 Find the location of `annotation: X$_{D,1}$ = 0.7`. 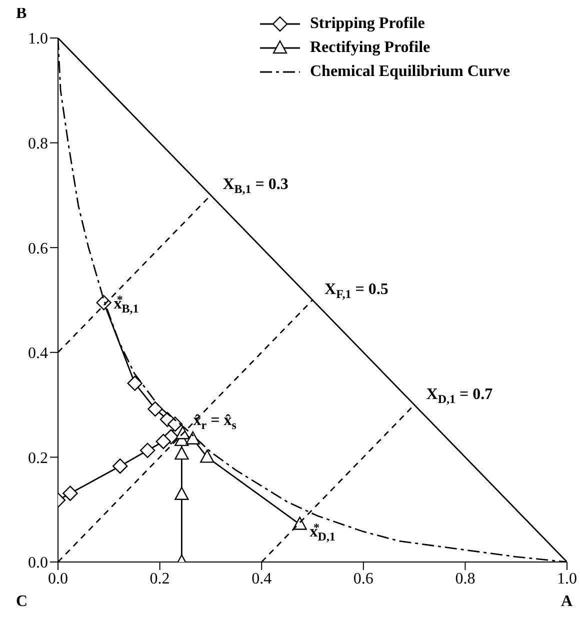

annotation: X$_{D,1}$ = 0.7 is located at coordinates (459, 396).